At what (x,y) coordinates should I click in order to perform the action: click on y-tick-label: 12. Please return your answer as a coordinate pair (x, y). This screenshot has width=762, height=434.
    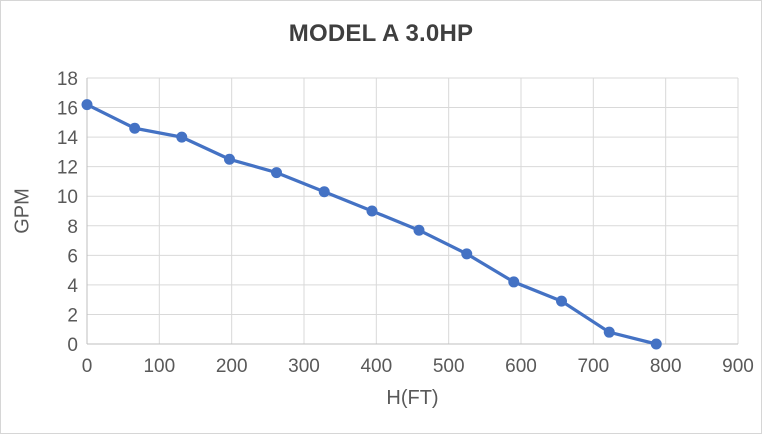
    Looking at the image, I should click on (67, 168).